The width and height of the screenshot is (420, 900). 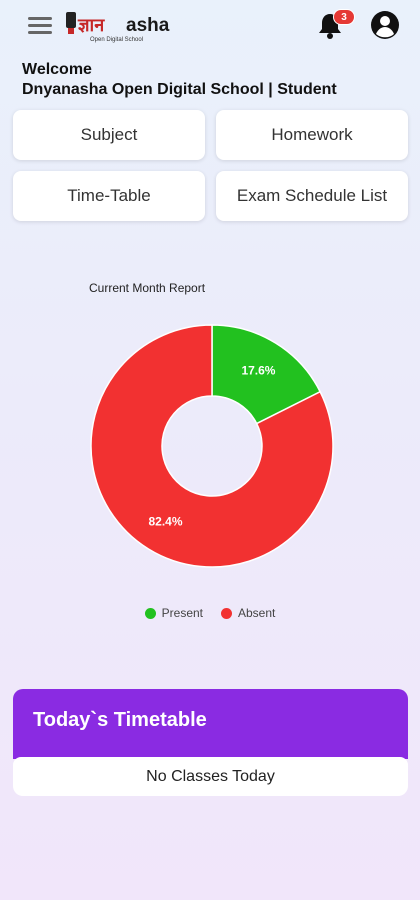 I want to click on chart-legend: Present Absent, so click(x=210, y=613).